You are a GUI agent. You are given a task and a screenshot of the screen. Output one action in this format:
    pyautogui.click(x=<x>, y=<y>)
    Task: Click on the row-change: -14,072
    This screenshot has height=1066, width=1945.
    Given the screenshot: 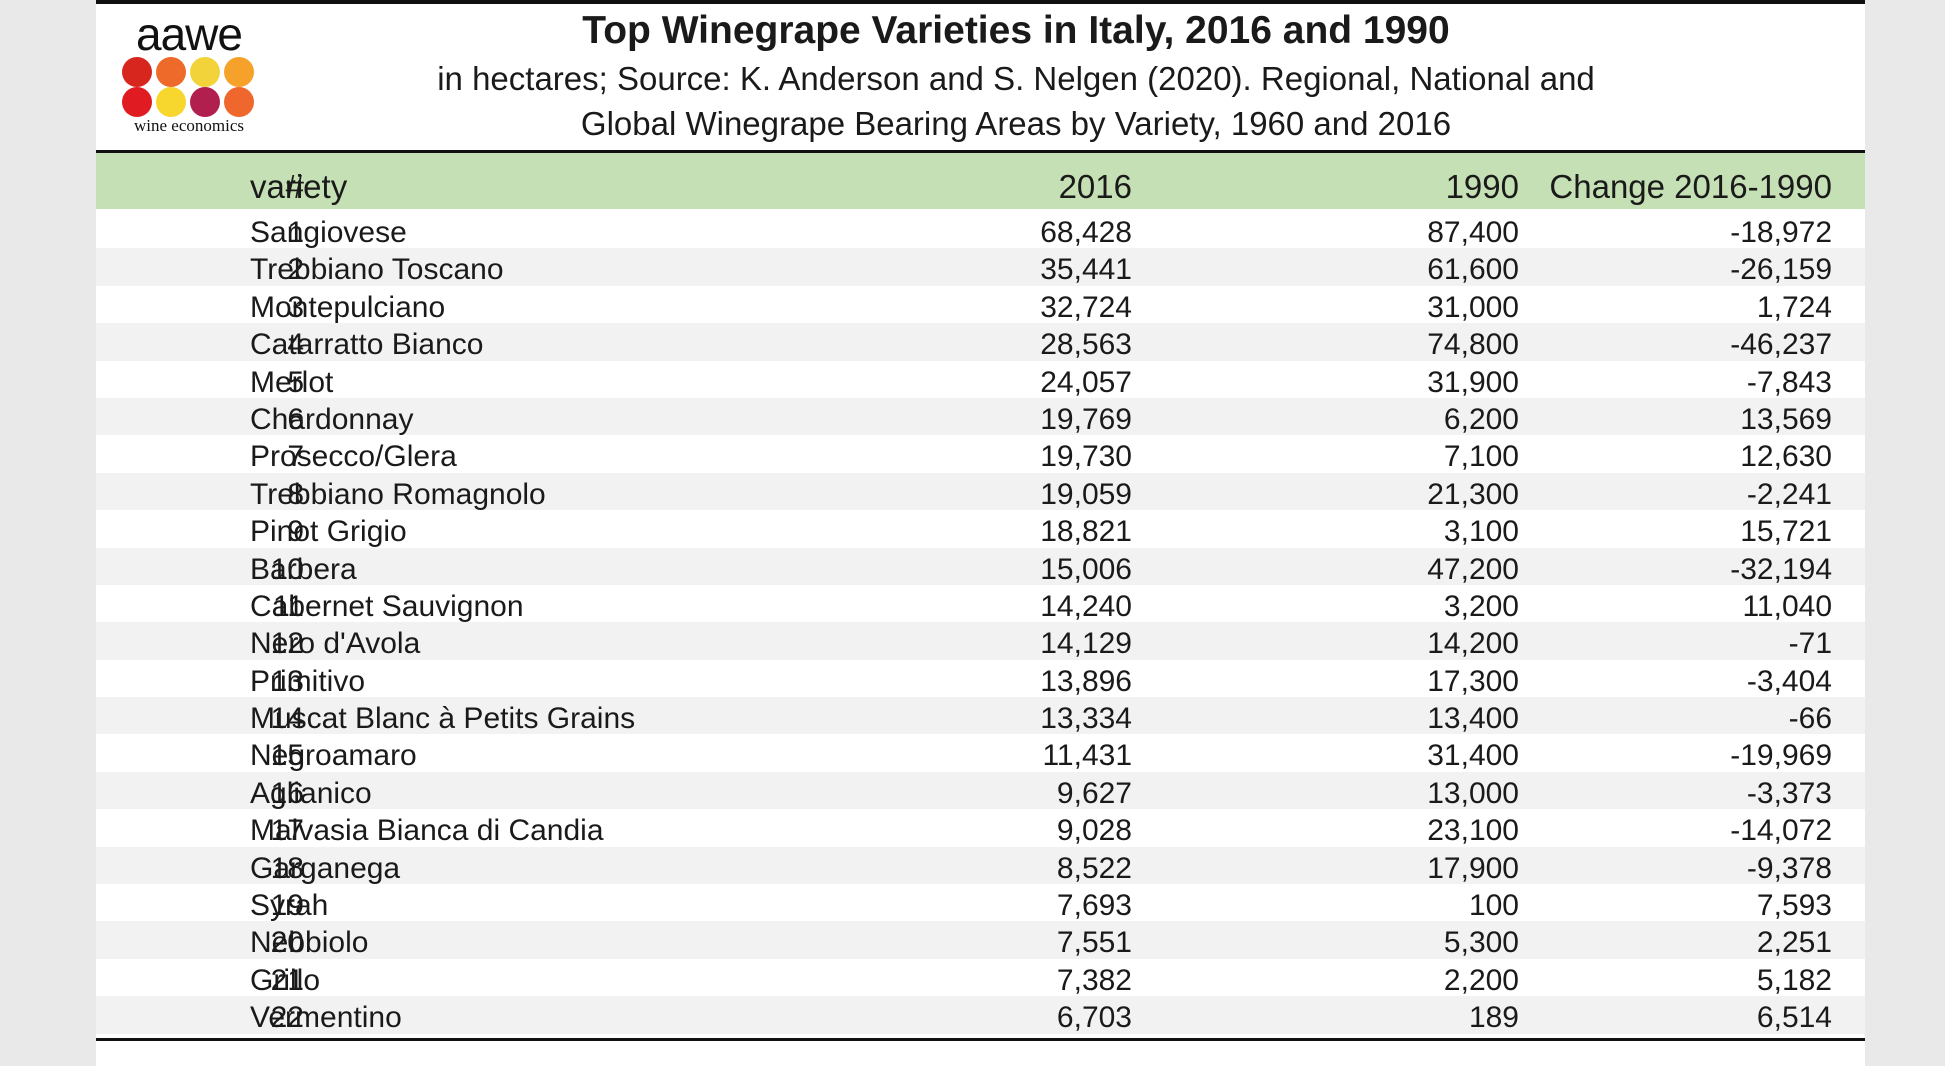 What is the action you would take?
    pyautogui.click(x=1781, y=831)
    